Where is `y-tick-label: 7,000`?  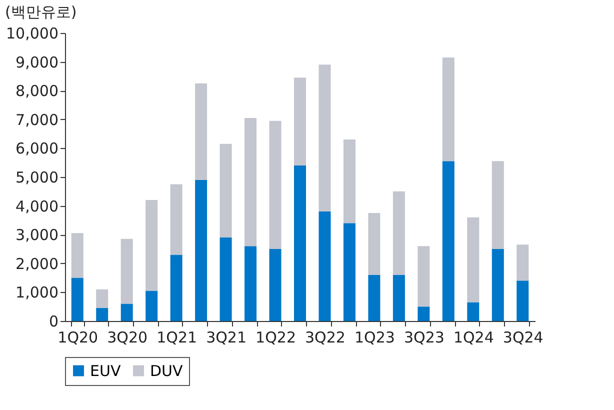 y-tick-label: 7,000 is located at coordinates (37, 119).